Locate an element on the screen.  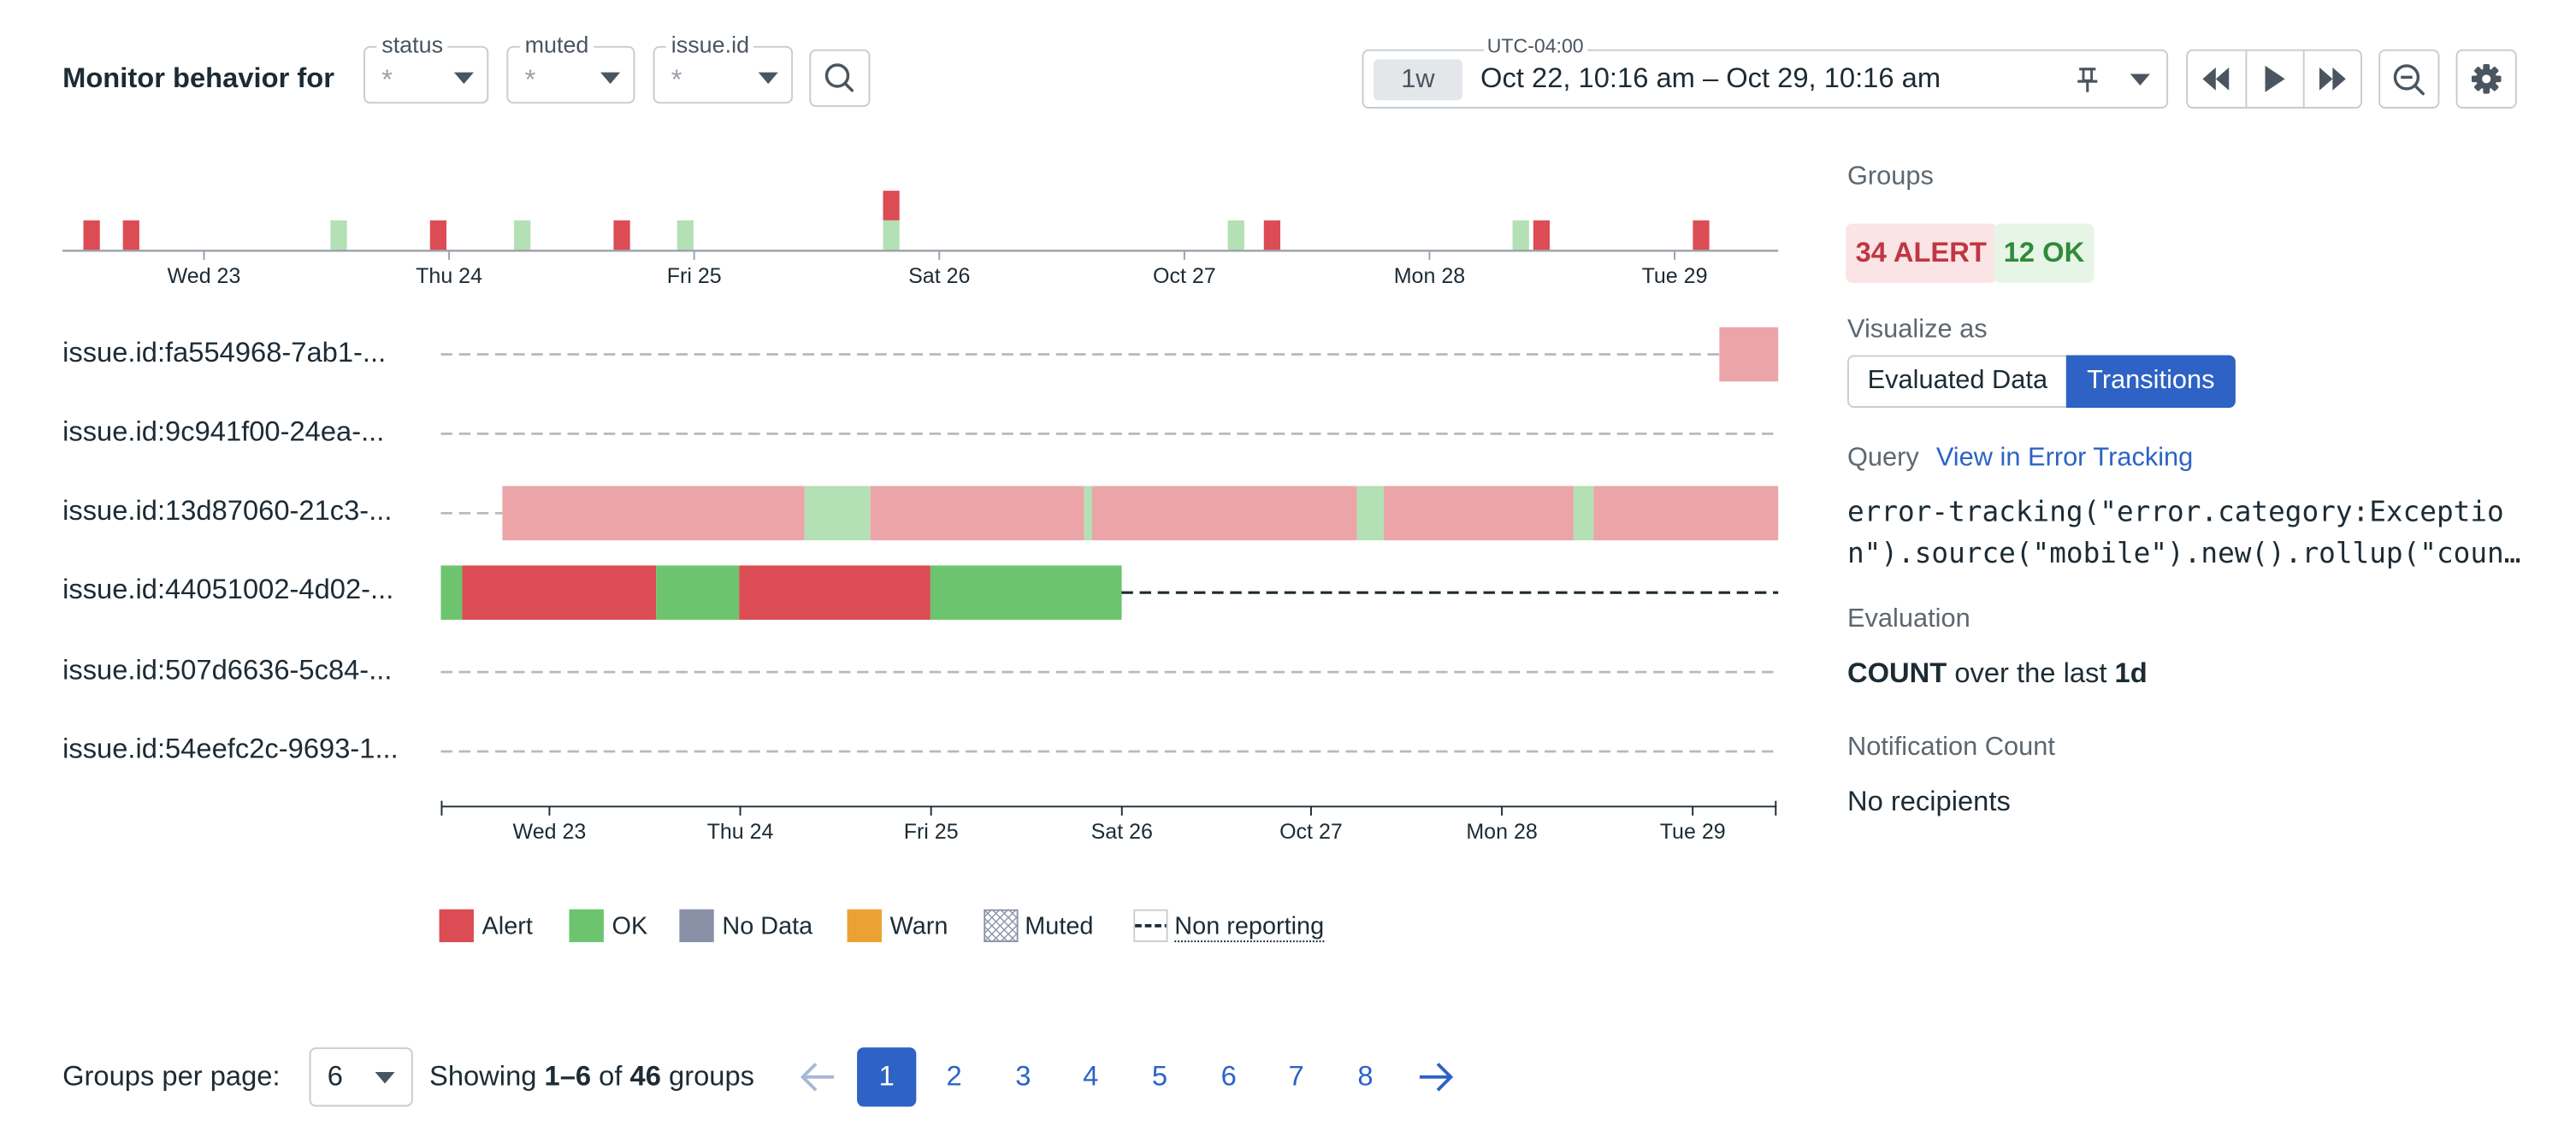
view-in-error-tracking-link: View in Error Tracking is located at coordinates (2064, 459).